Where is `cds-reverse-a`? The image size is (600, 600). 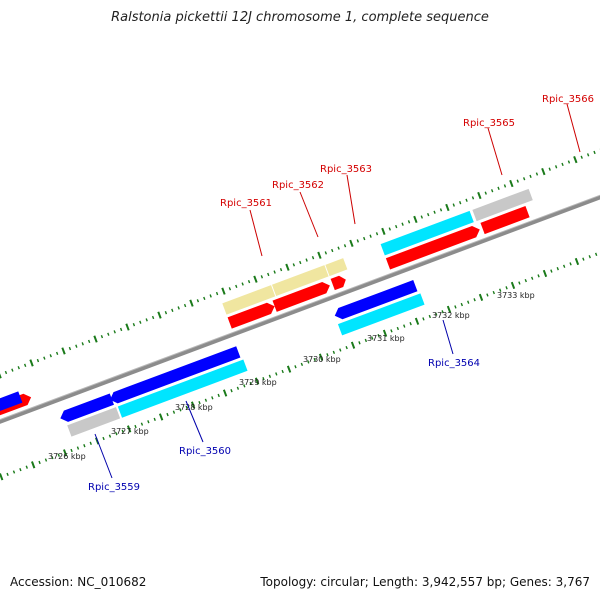 cds-reverse-a is located at coordinates (11, 404).